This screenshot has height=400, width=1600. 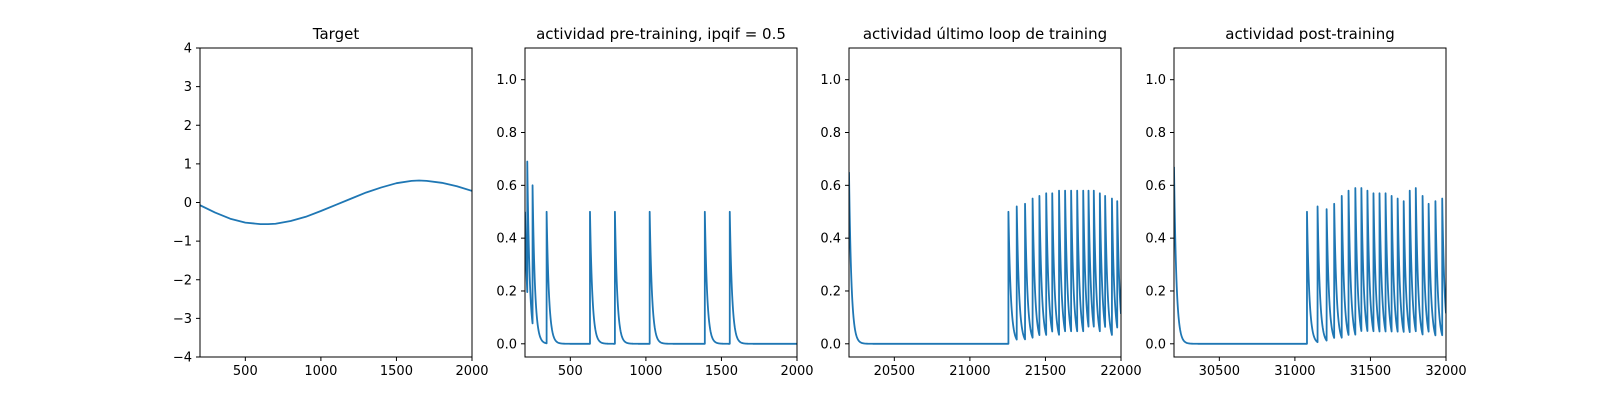 I want to click on x-tick-label: 32000, so click(x=1445, y=371).